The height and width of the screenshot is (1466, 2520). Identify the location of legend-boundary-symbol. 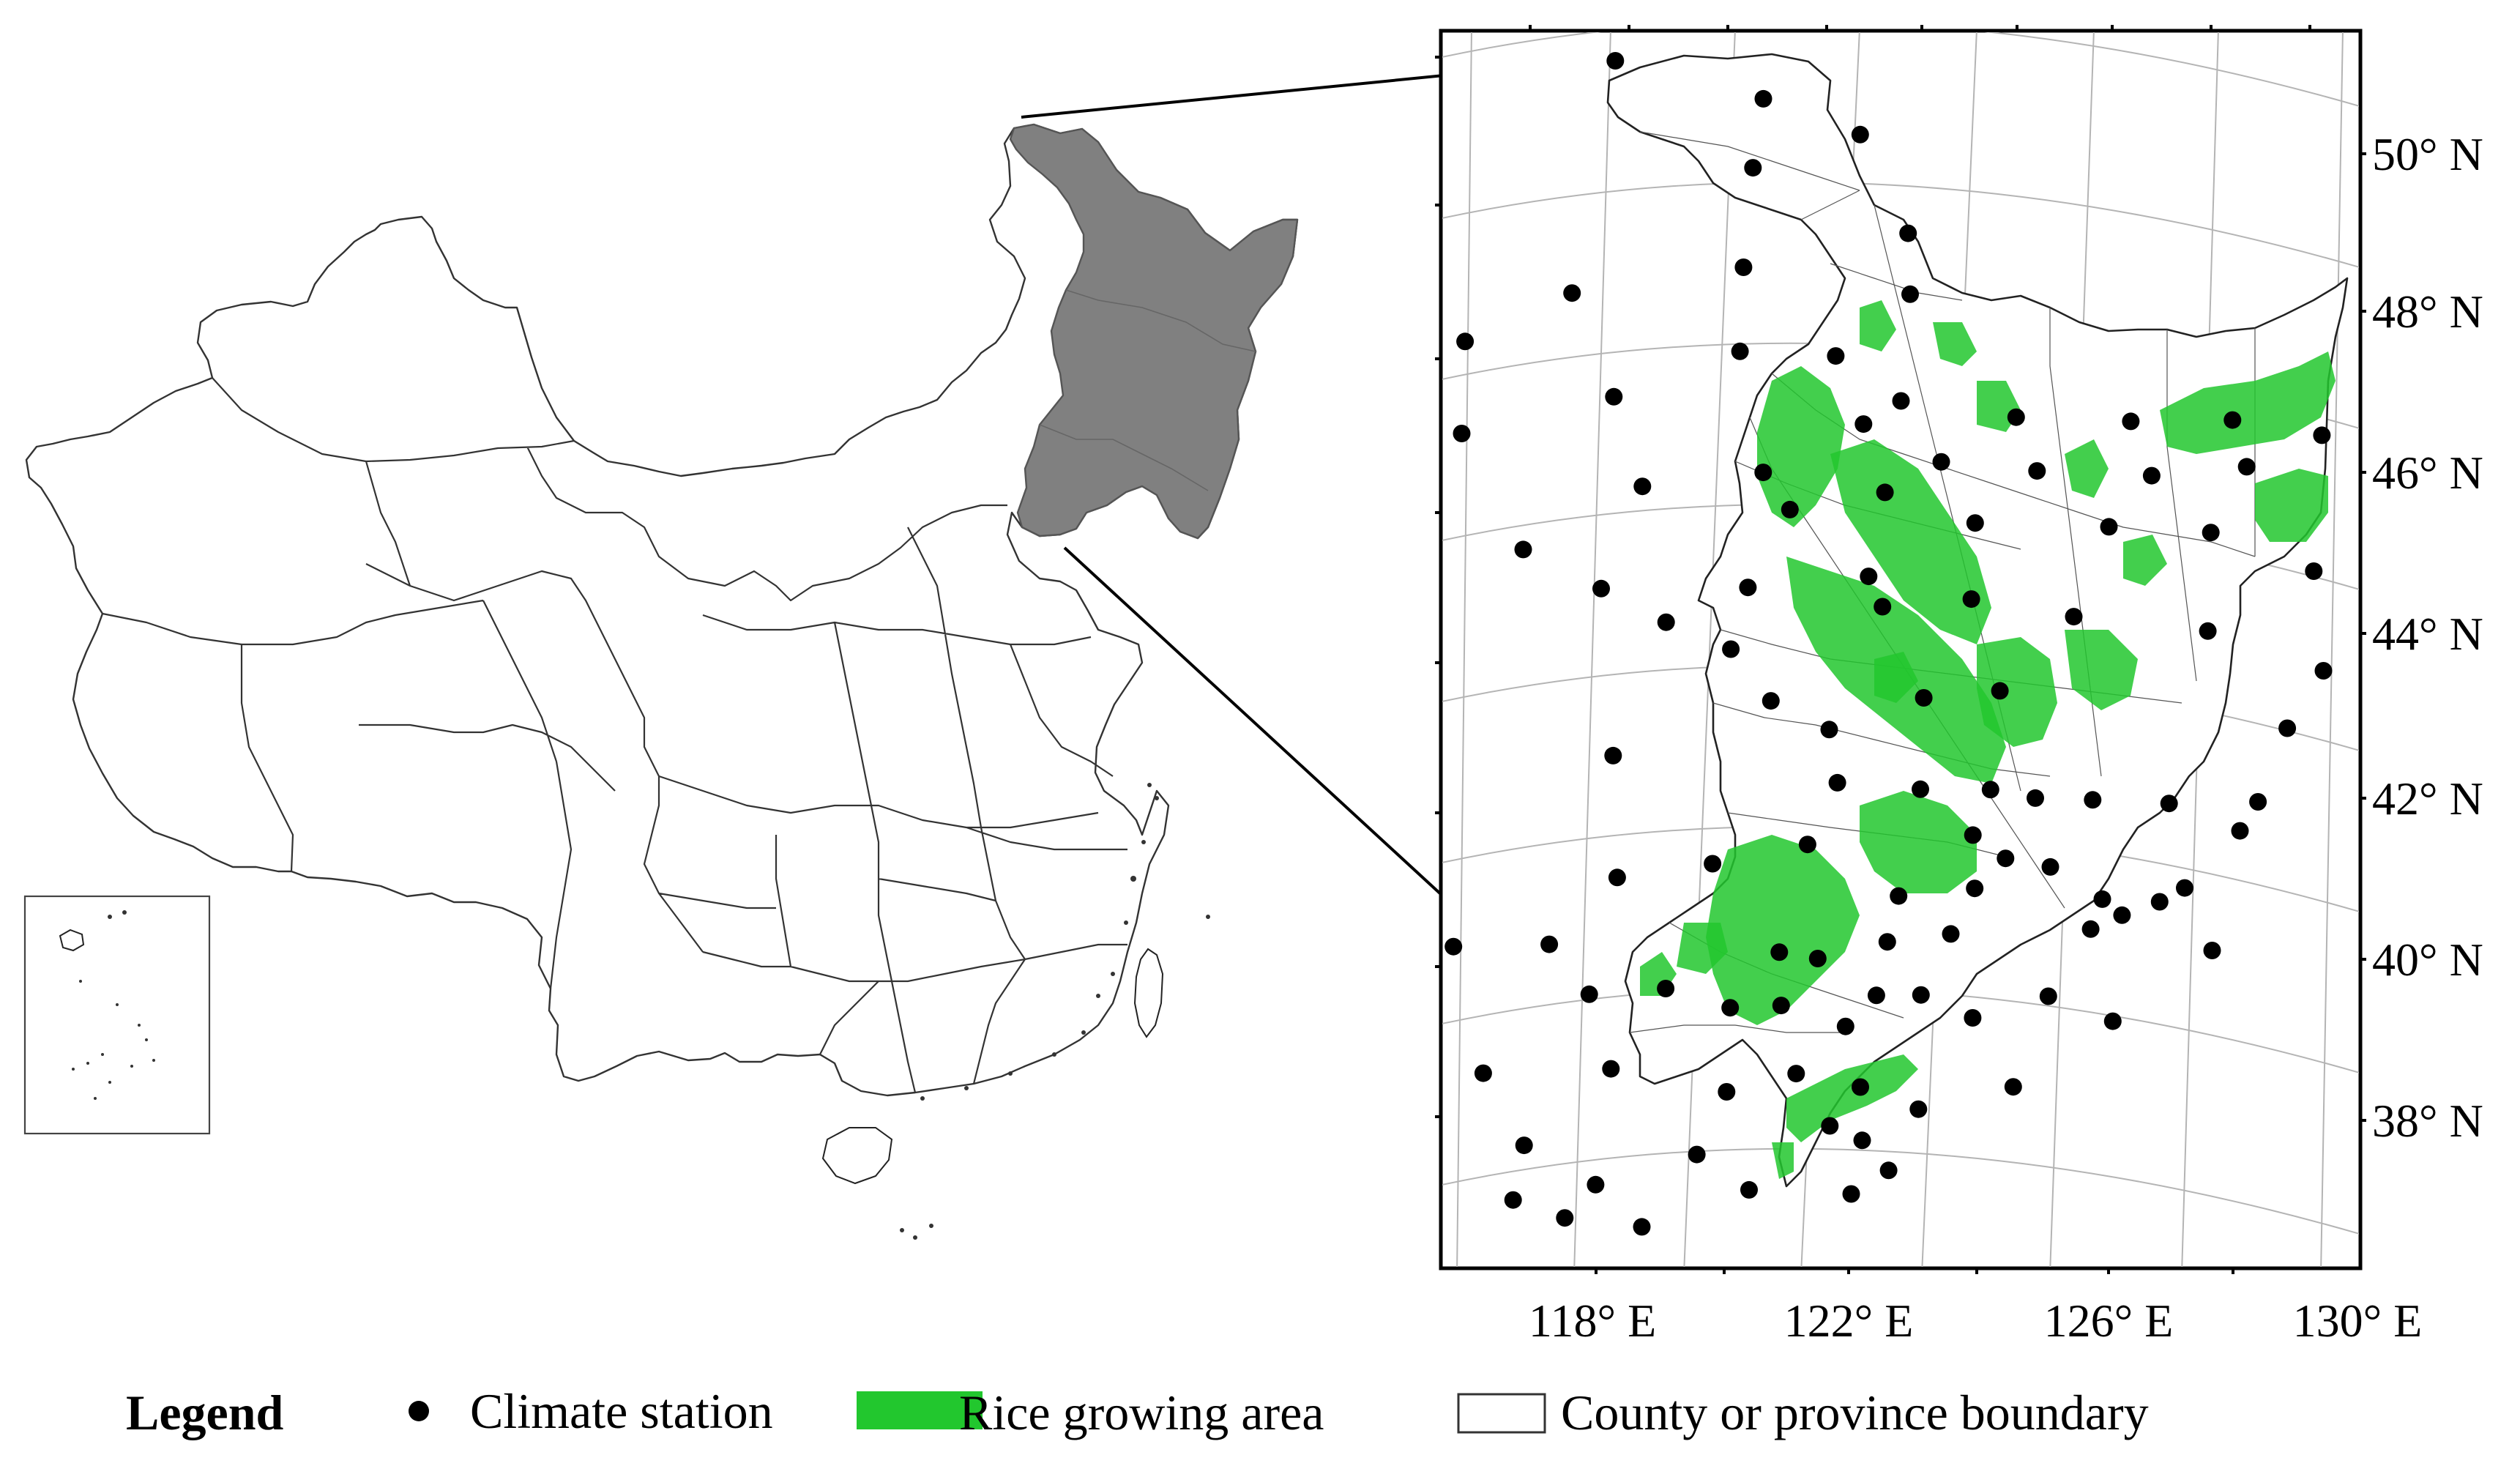
(1502, 1413).